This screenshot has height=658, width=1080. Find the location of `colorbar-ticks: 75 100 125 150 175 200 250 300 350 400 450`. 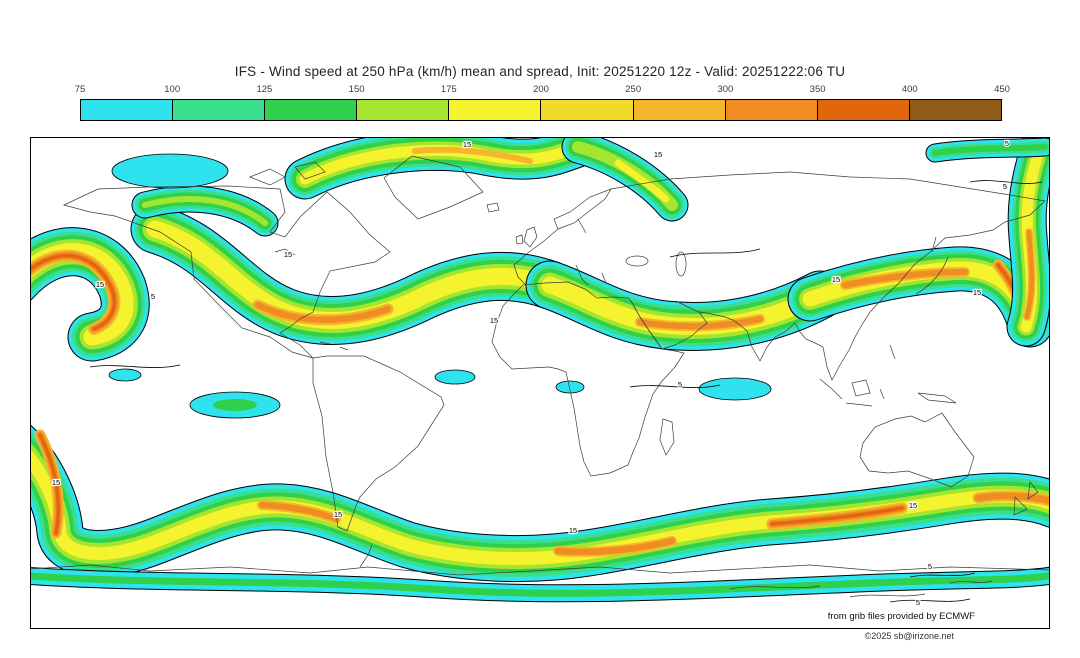

colorbar-ticks: 75 100 125 150 175 200 250 300 350 400 450 is located at coordinates (542, 90).